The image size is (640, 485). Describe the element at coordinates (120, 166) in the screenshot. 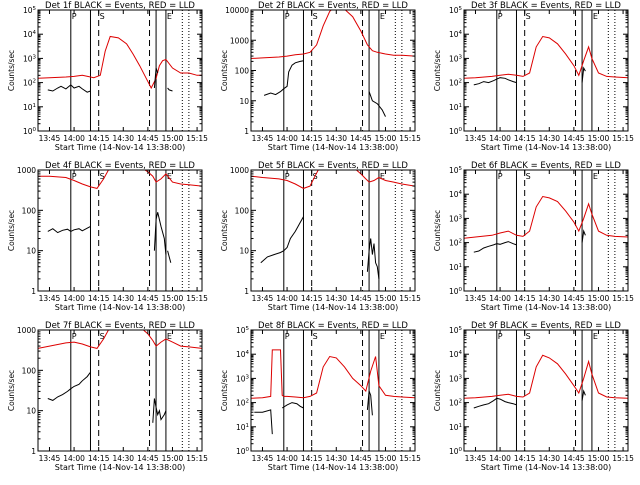

I see `chart-title: Det 4f BLACK = Events, RED = LLD` at that location.